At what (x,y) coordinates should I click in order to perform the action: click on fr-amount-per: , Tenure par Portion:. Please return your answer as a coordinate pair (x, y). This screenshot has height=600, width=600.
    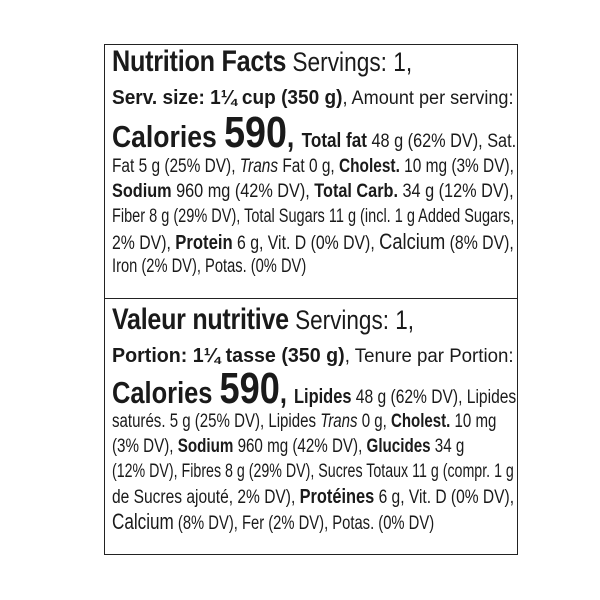
    Looking at the image, I should click on (429, 356).